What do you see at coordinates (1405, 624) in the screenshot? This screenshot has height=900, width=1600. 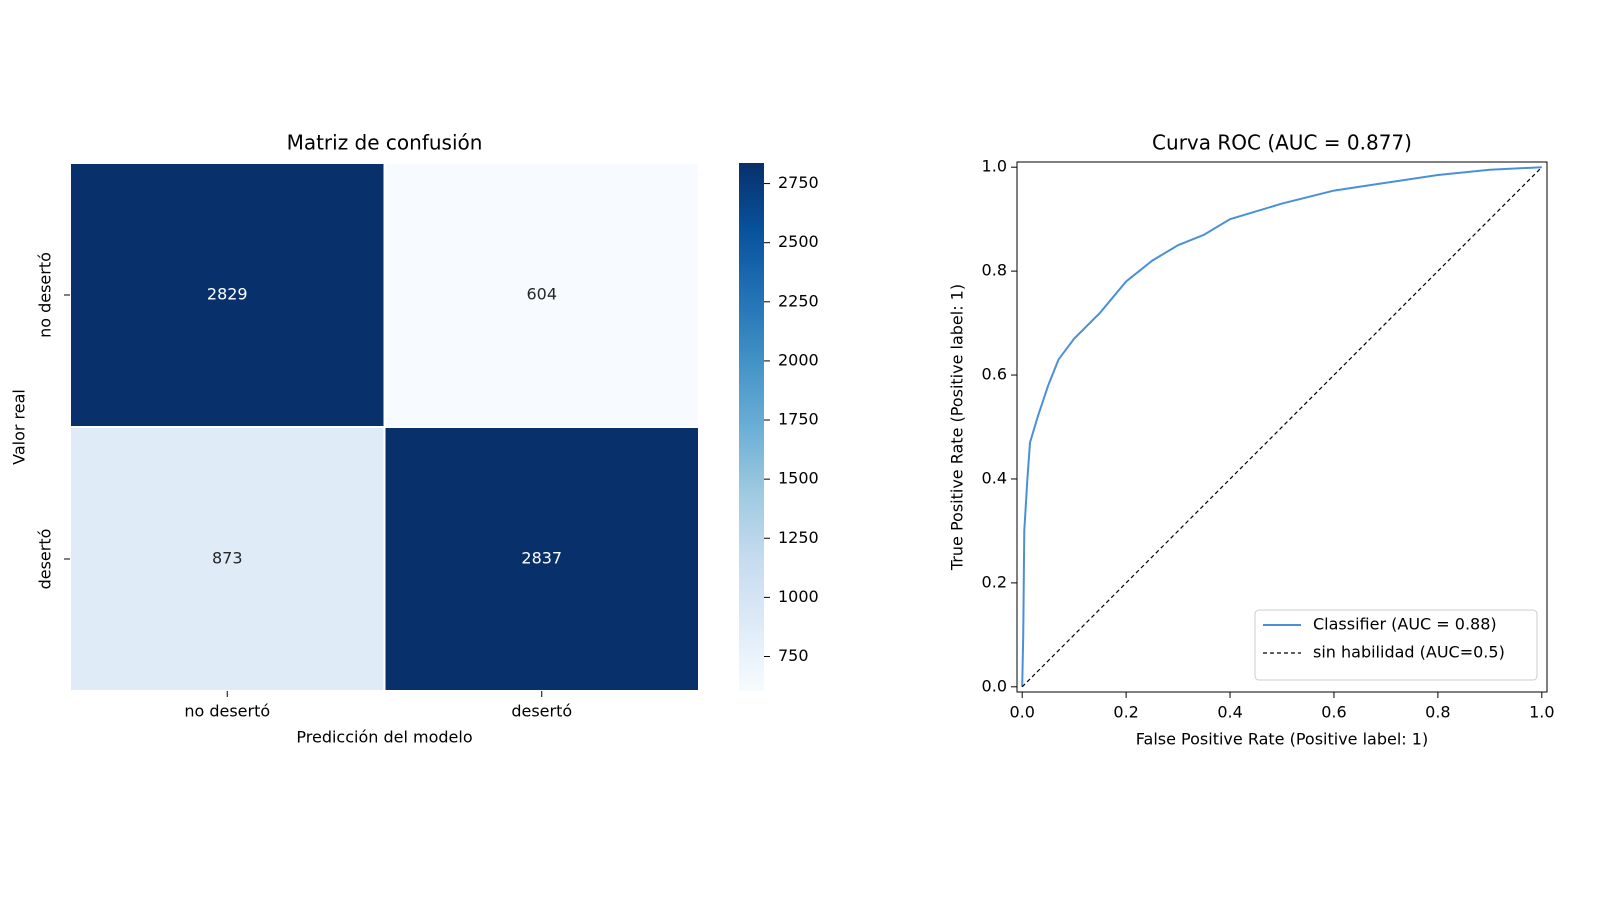 I see `legend-label: Classifier (AUC = 0.88)` at bounding box center [1405, 624].